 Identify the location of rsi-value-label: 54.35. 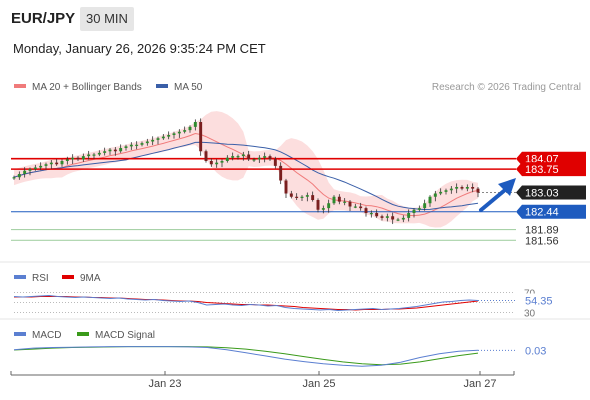
(539, 302).